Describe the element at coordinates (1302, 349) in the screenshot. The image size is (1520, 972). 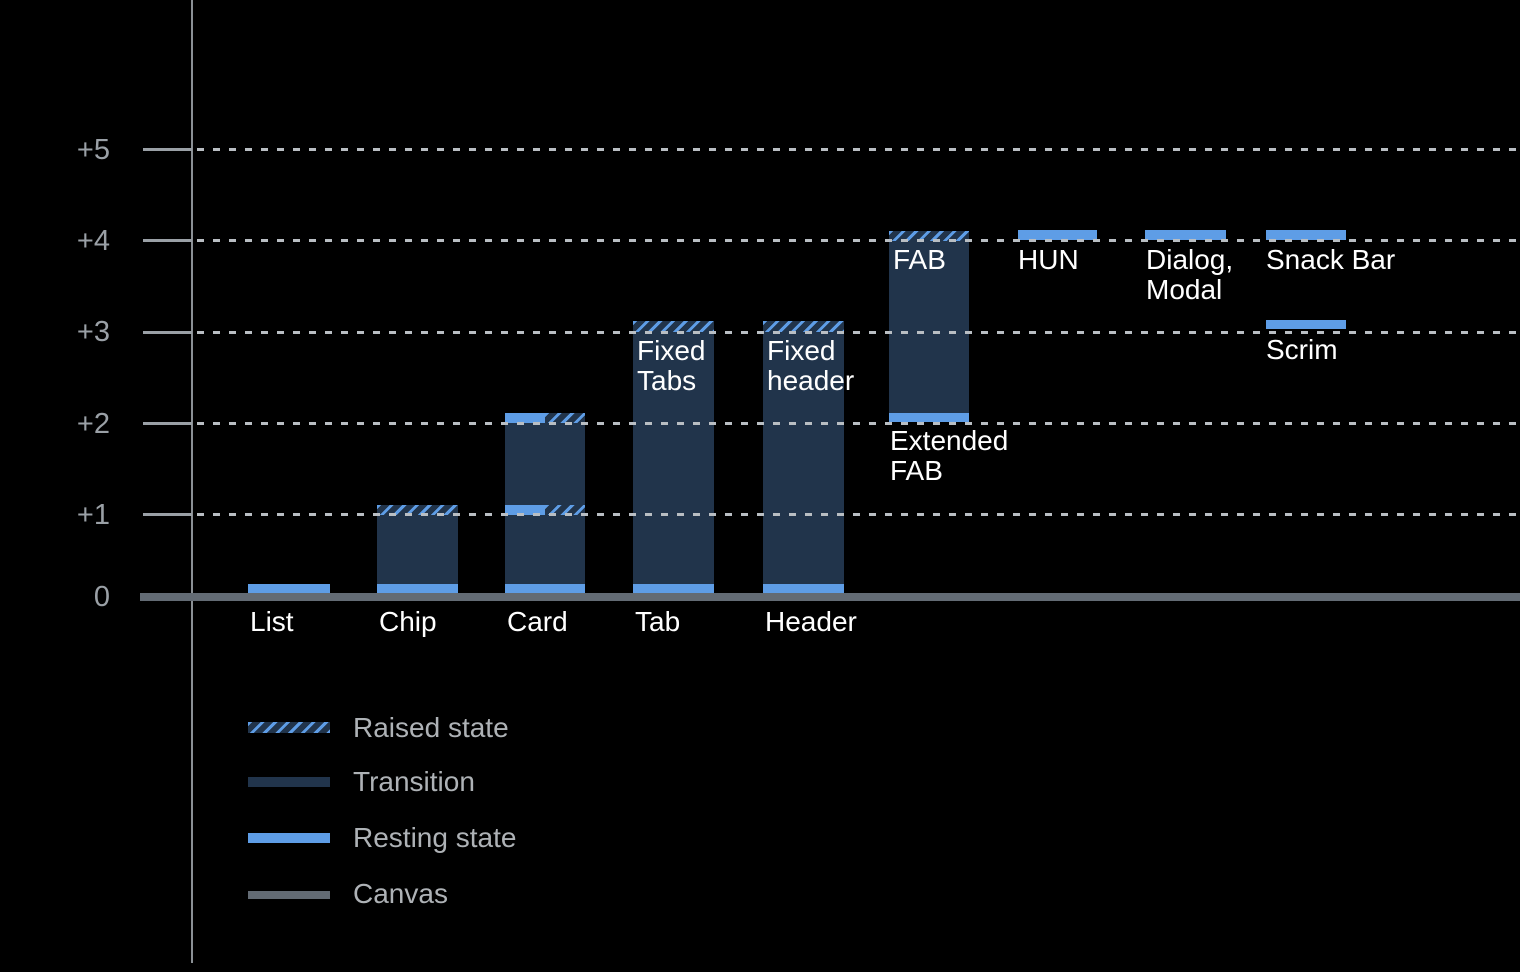
I see `scrim-label: Scrim` at that location.